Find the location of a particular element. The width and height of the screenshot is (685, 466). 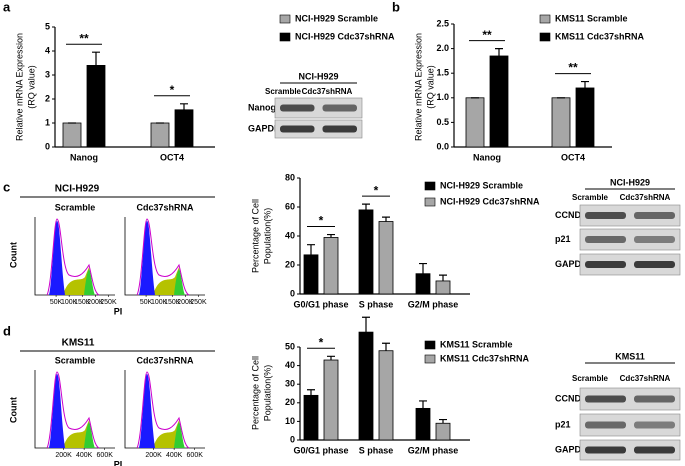

blot-row-label: Nanog is located at coordinates (262, 107).